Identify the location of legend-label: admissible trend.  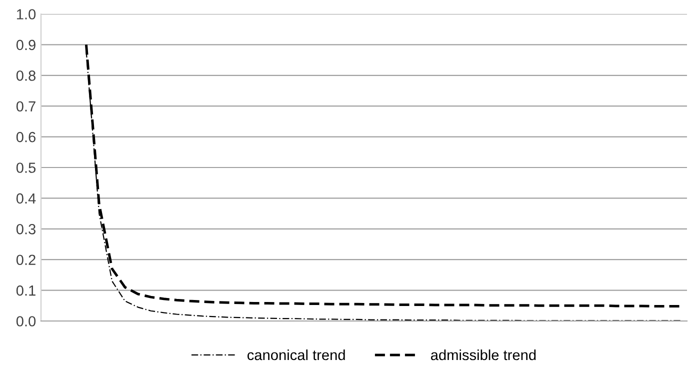
(483, 354).